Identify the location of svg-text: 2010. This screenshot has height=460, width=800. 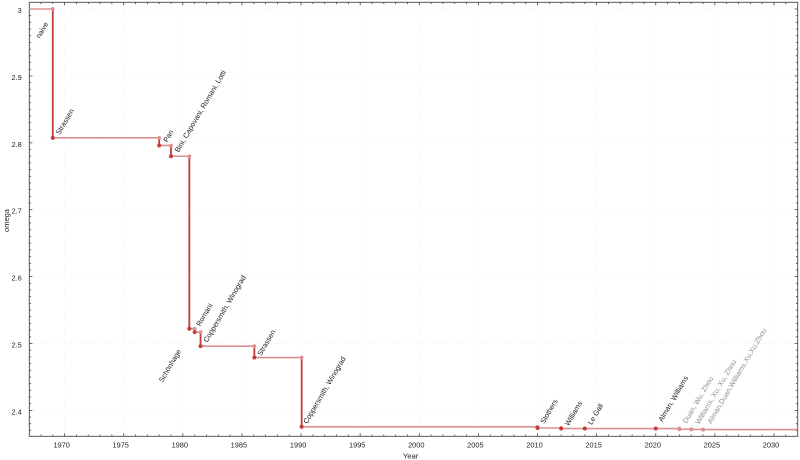
(534, 445).